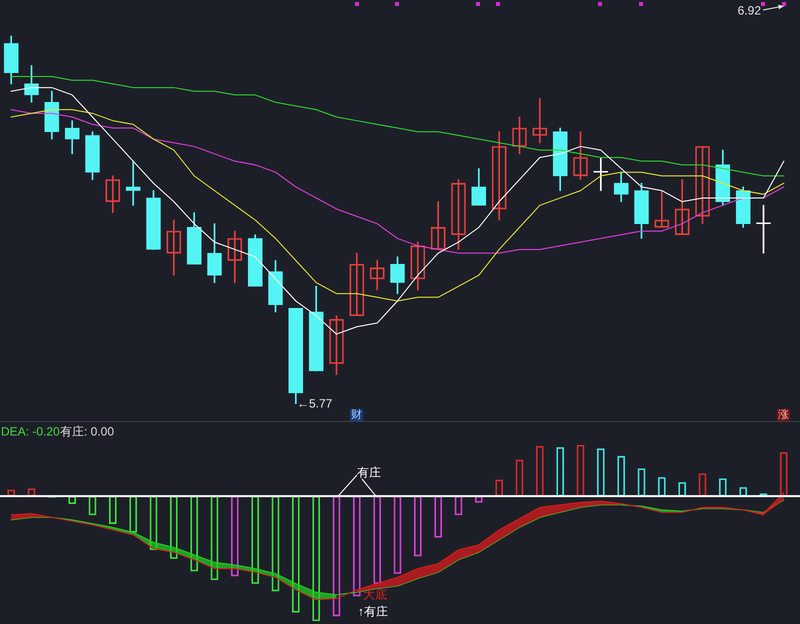  What do you see at coordinates (783, 415) in the screenshot?
I see `text: 涨` at bounding box center [783, 415].